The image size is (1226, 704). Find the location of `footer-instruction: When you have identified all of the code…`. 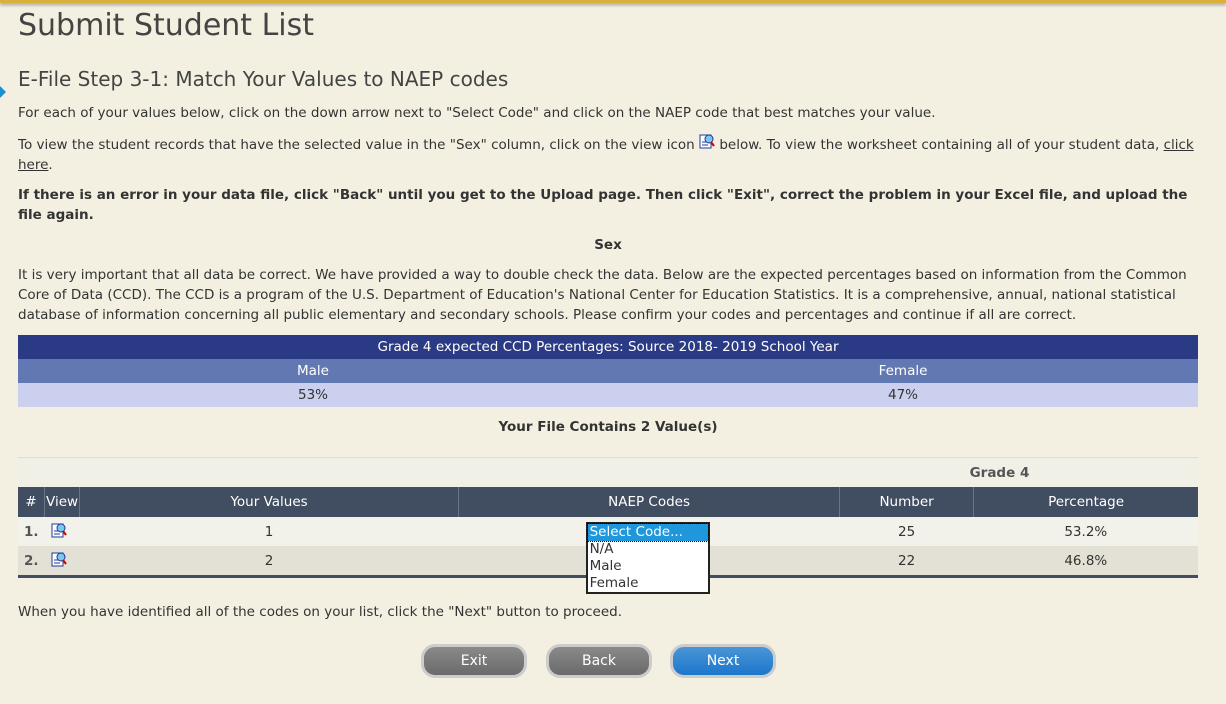

footer-instruction: When you have identified all of the code… is located at coordinates (320, 612).